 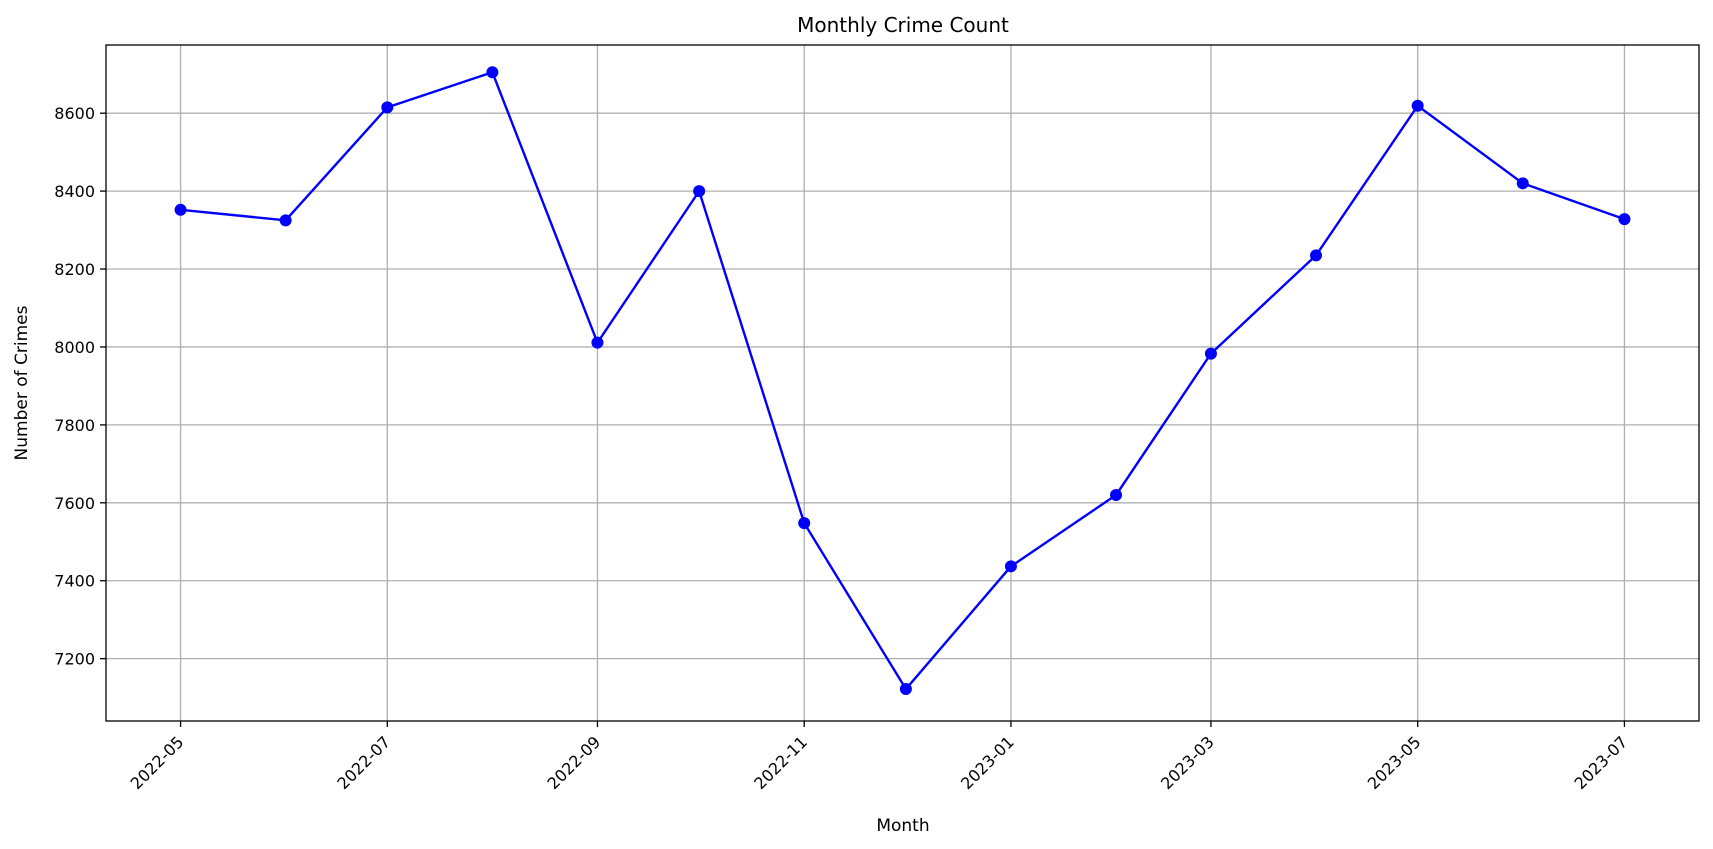 I want to click on y-axis: 7200 7400 7600 7800 8000 8200 8400 8600, so click(x=80, y=386).